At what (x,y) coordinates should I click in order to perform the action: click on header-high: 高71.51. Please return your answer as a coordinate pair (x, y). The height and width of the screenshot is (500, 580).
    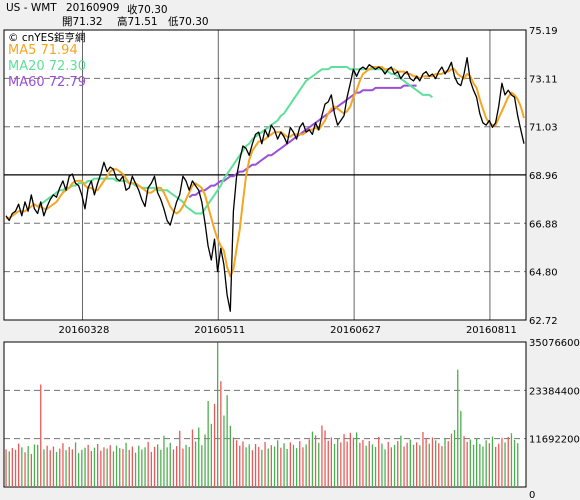
    Looking at the image, I should click on (137, 22).